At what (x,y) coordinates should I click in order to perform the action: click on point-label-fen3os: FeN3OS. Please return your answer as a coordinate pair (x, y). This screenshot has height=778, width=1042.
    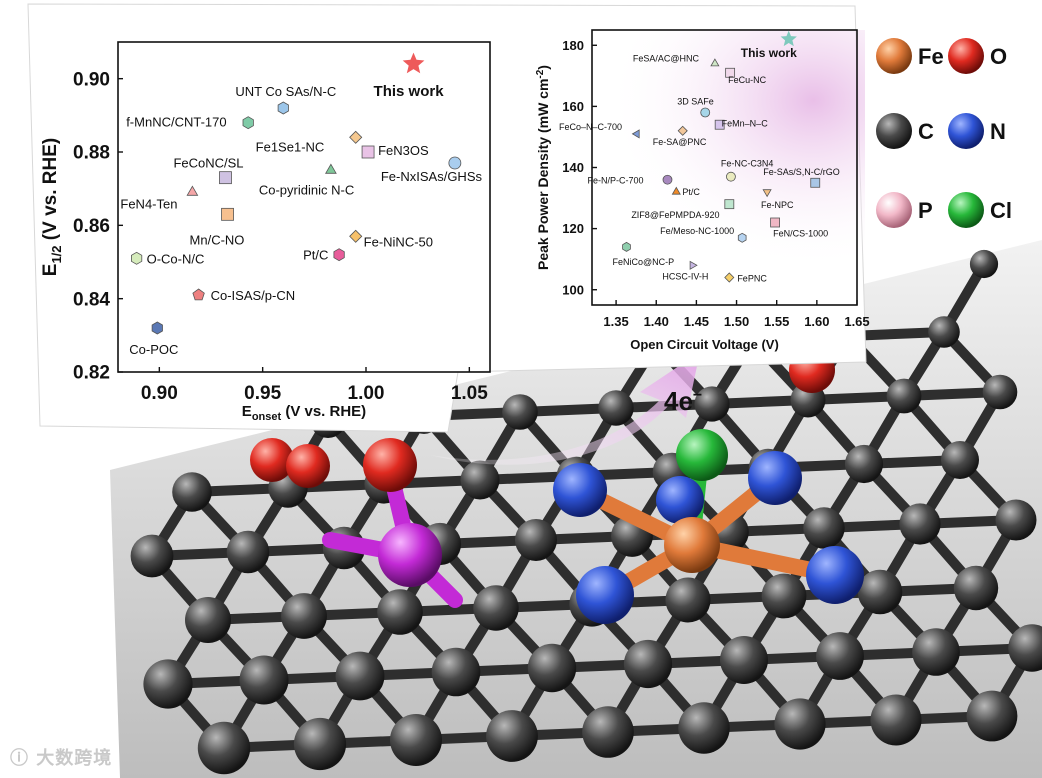
    Looking at the image, I should click on (403, 150).